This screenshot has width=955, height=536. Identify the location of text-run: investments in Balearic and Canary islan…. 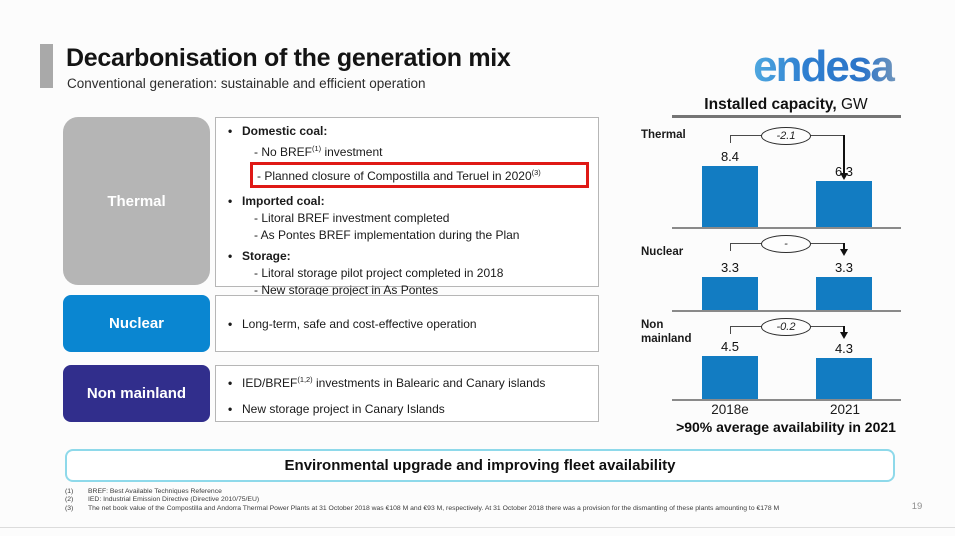
(429, 382).